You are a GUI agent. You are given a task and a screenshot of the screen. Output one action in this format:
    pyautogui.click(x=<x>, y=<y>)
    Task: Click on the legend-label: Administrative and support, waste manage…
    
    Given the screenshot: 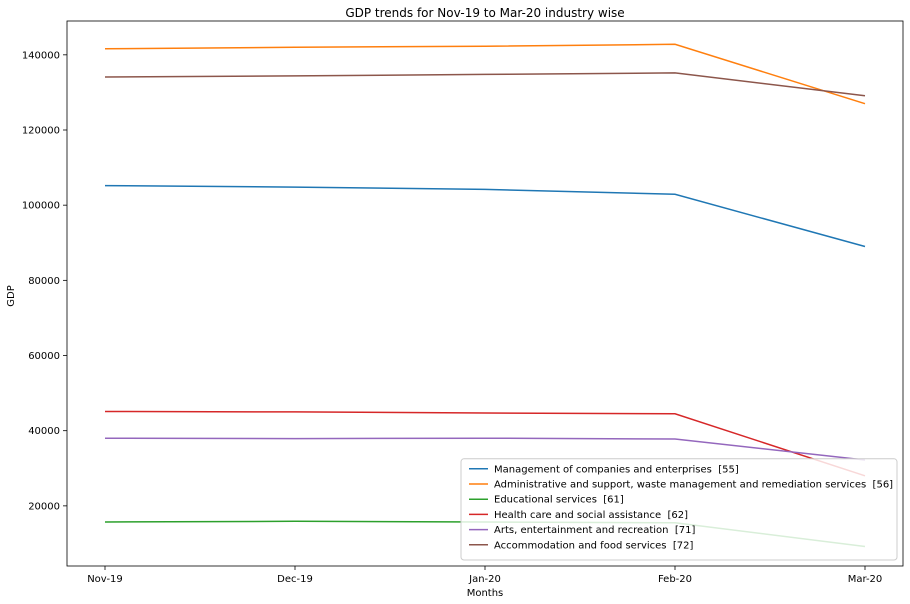 What is the action you would take?
    pyautogui.click(x=693, y=485)
    